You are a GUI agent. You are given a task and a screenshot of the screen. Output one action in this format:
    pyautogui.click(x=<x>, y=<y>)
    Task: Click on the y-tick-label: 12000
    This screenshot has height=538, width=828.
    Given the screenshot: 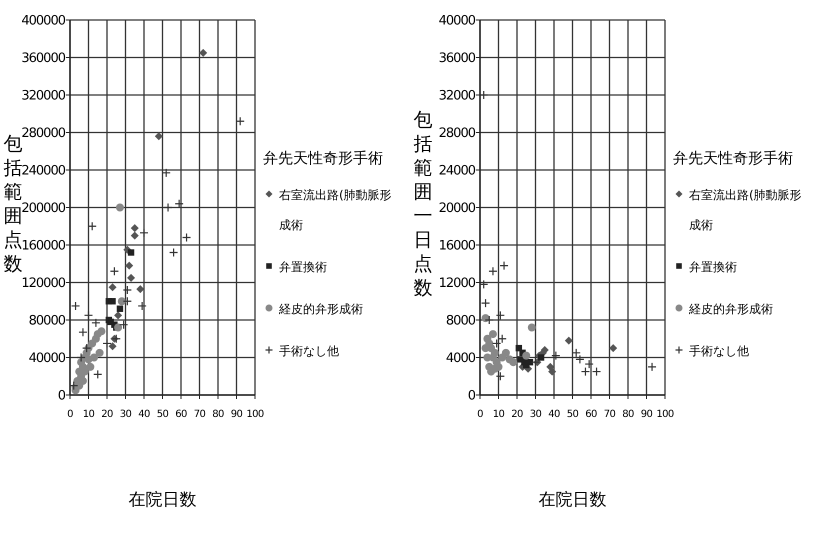 What is the action you would take?
    pyautogui.click(x=457, y=284)
    